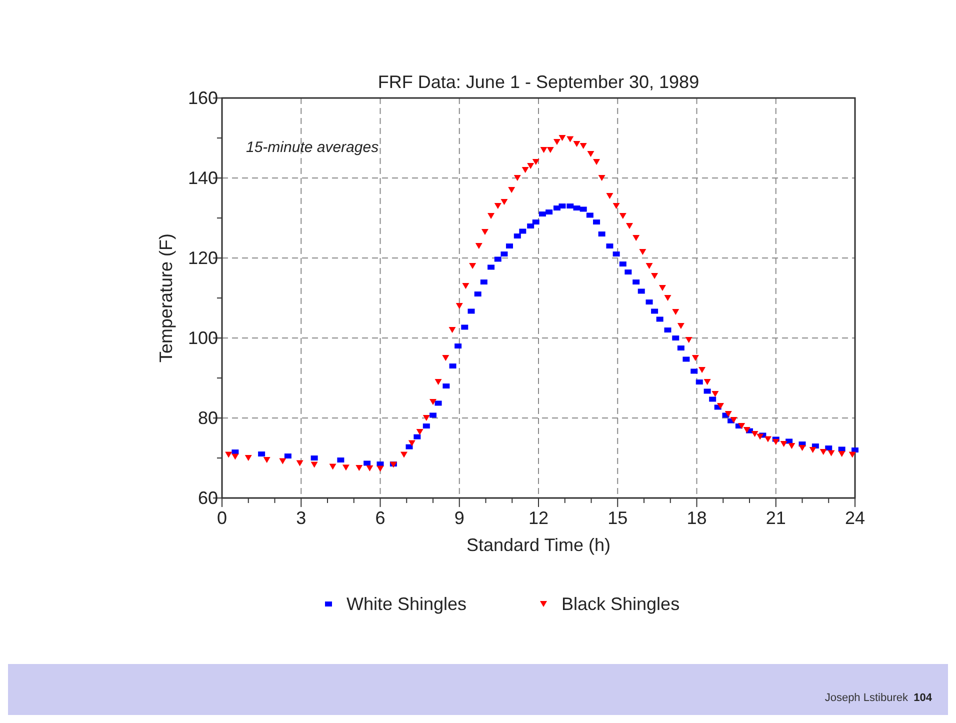 Image resolution: width=956 pixels, height=723 pixels. I want to click on y-tick-label: 100, so click(203, 338).